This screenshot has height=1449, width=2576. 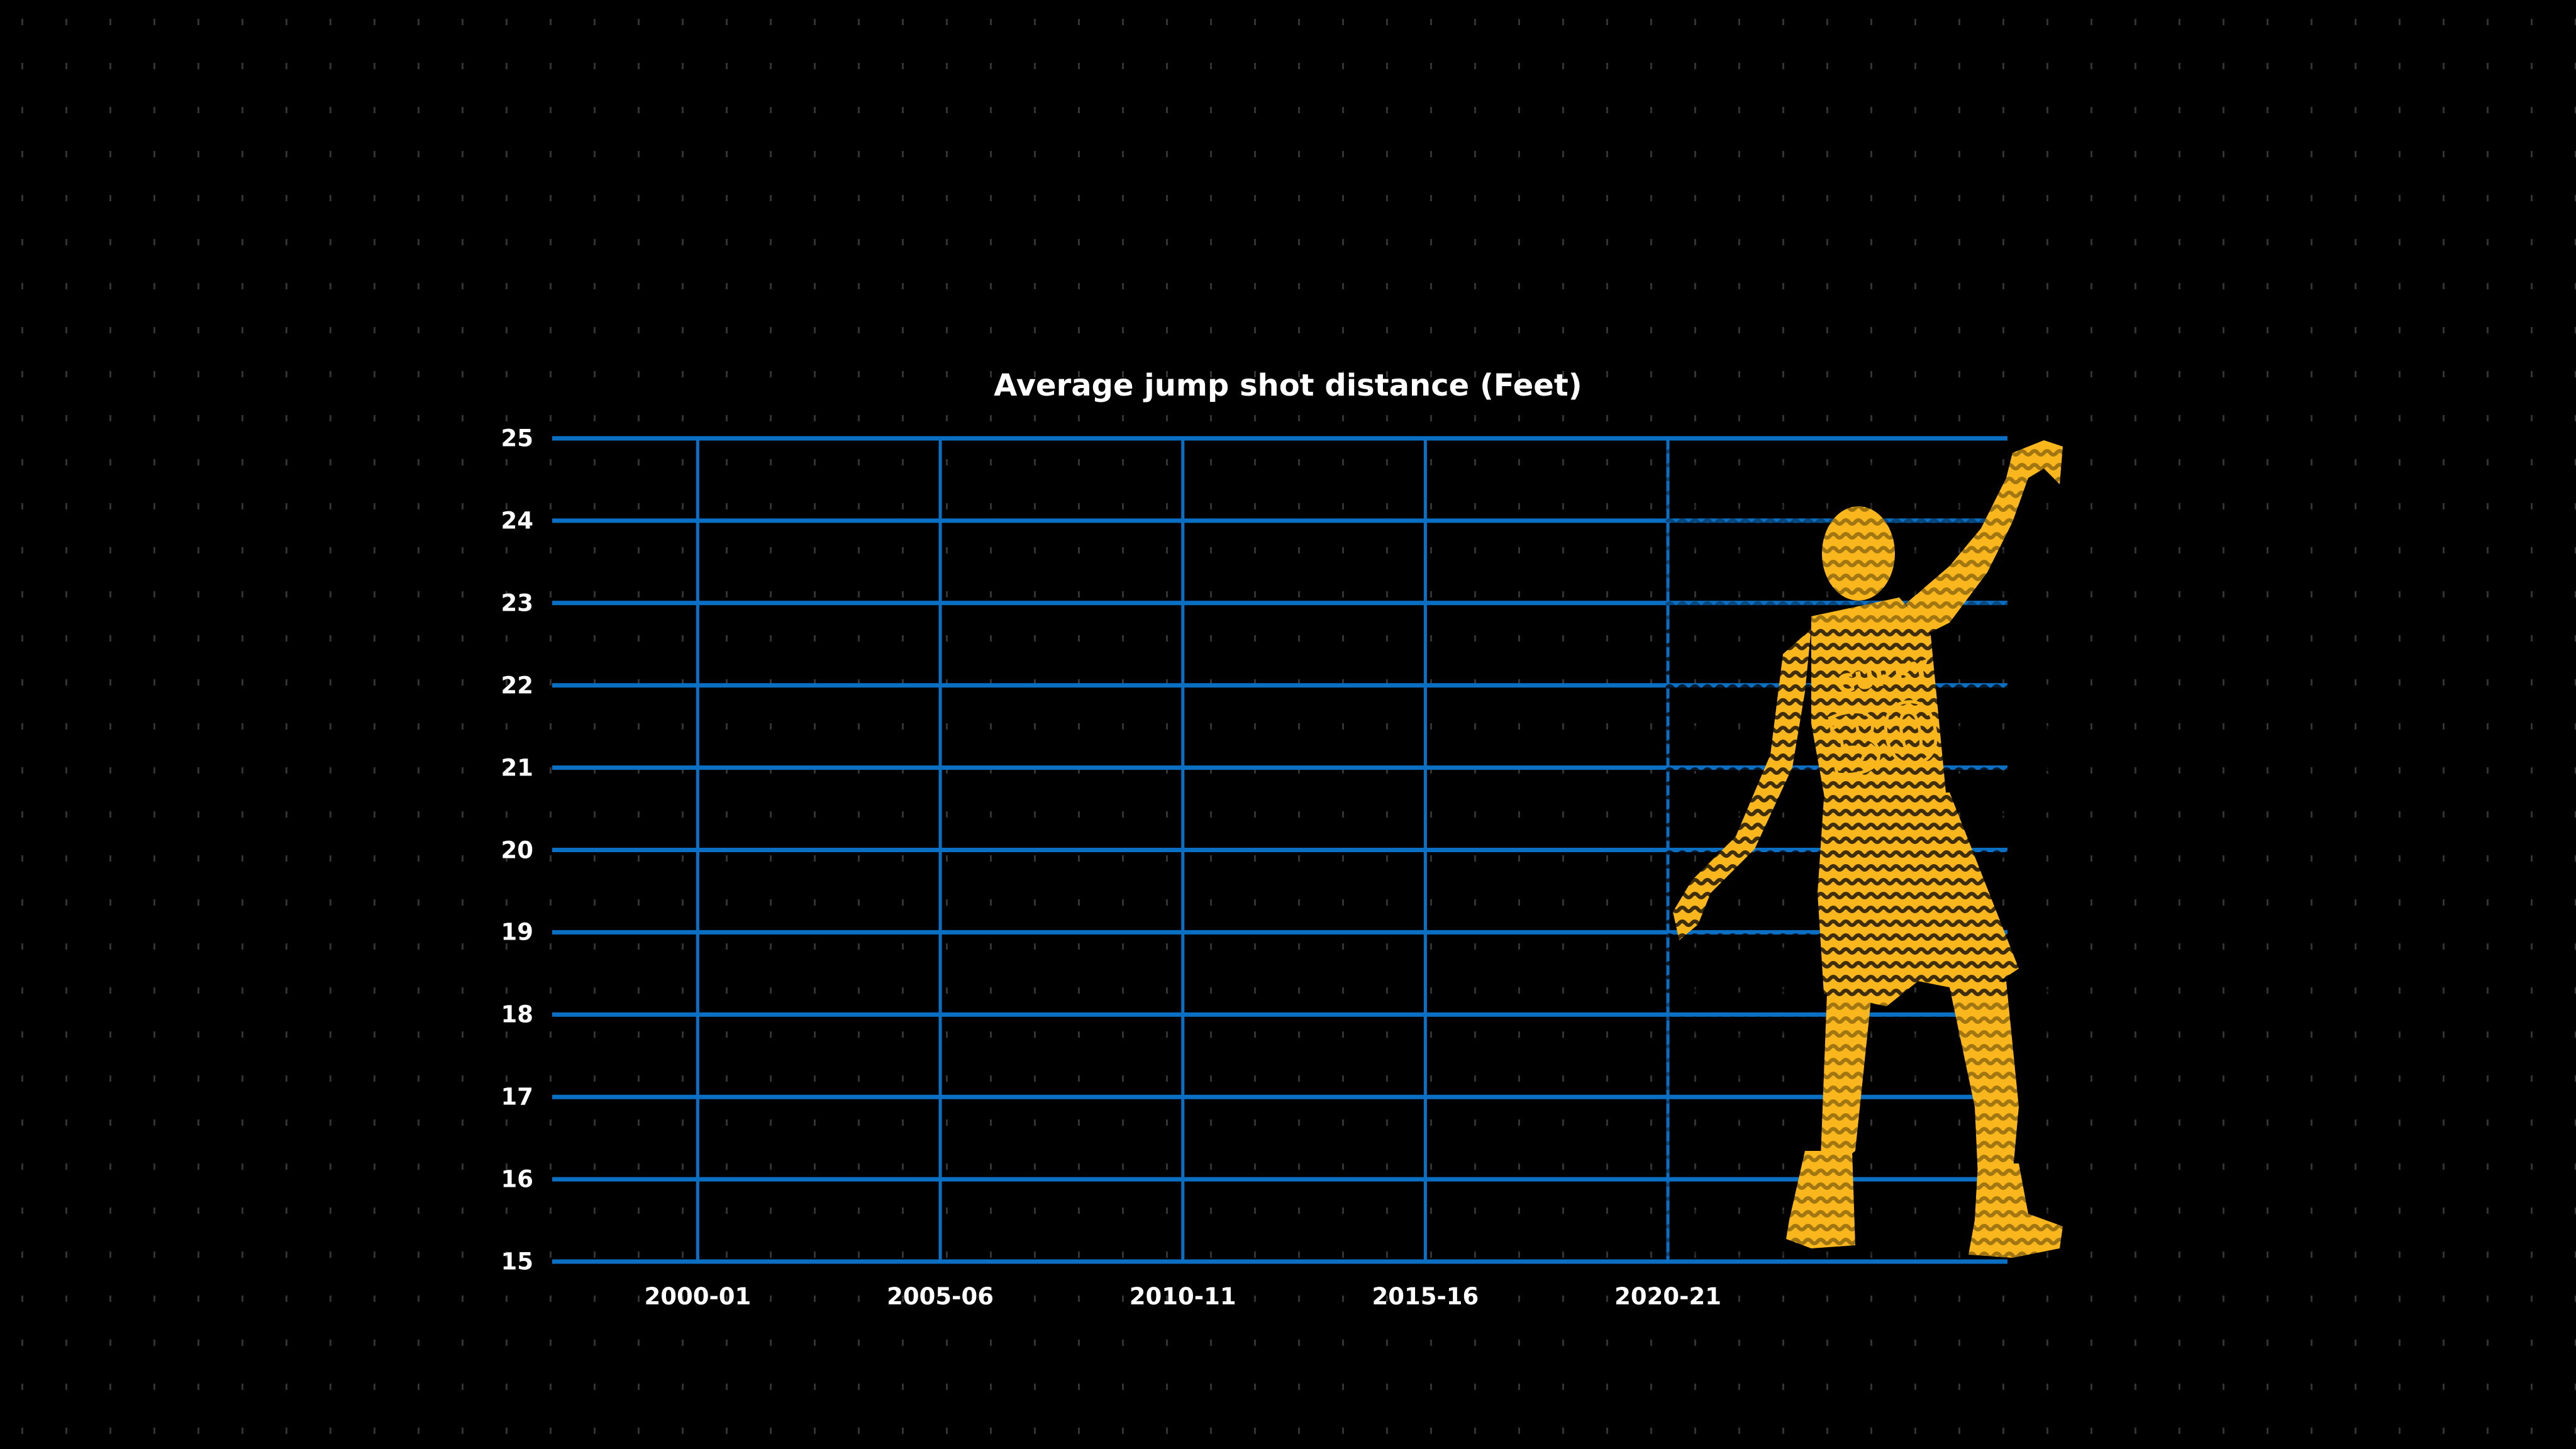 What do you see at coordinates (698, 1296) in the screenshot?
I see `x-tick-label: 2000-01` at bounding box center [698, 1296].